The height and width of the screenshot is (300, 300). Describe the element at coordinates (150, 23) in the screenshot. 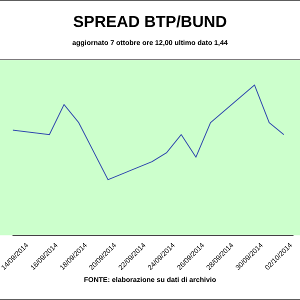

I see `chart-title: SPREAD BTP/BUND` at that location.